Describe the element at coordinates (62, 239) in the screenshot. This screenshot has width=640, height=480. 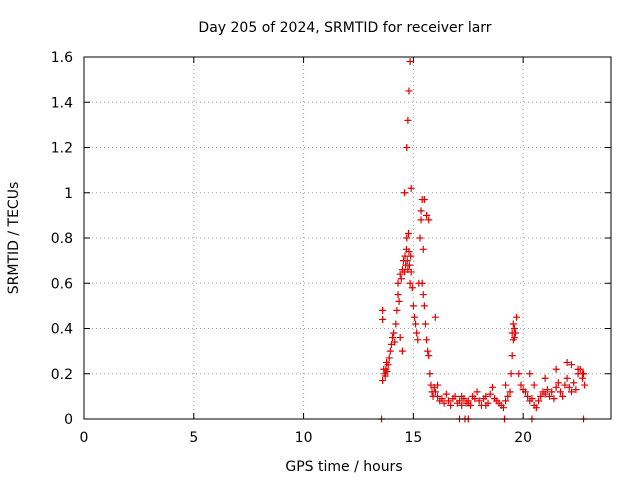
I see `y-tick-label: 0.8` at that location.